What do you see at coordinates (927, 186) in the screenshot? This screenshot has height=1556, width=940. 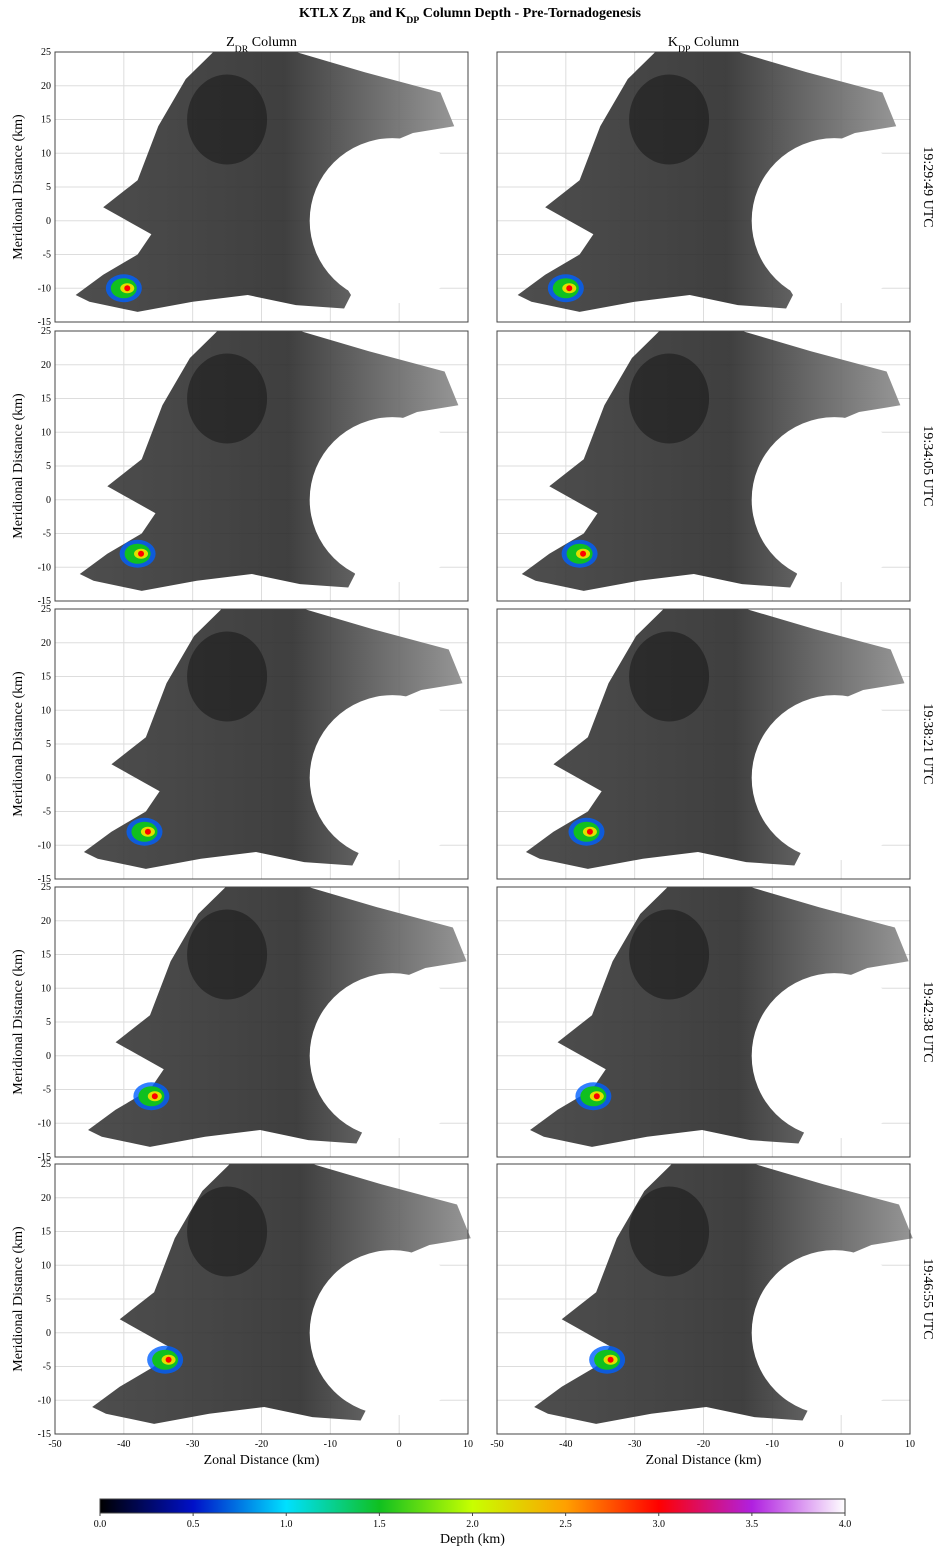 I see `row-label: 19:29:49 UTC` at bounding box center [927, 186].